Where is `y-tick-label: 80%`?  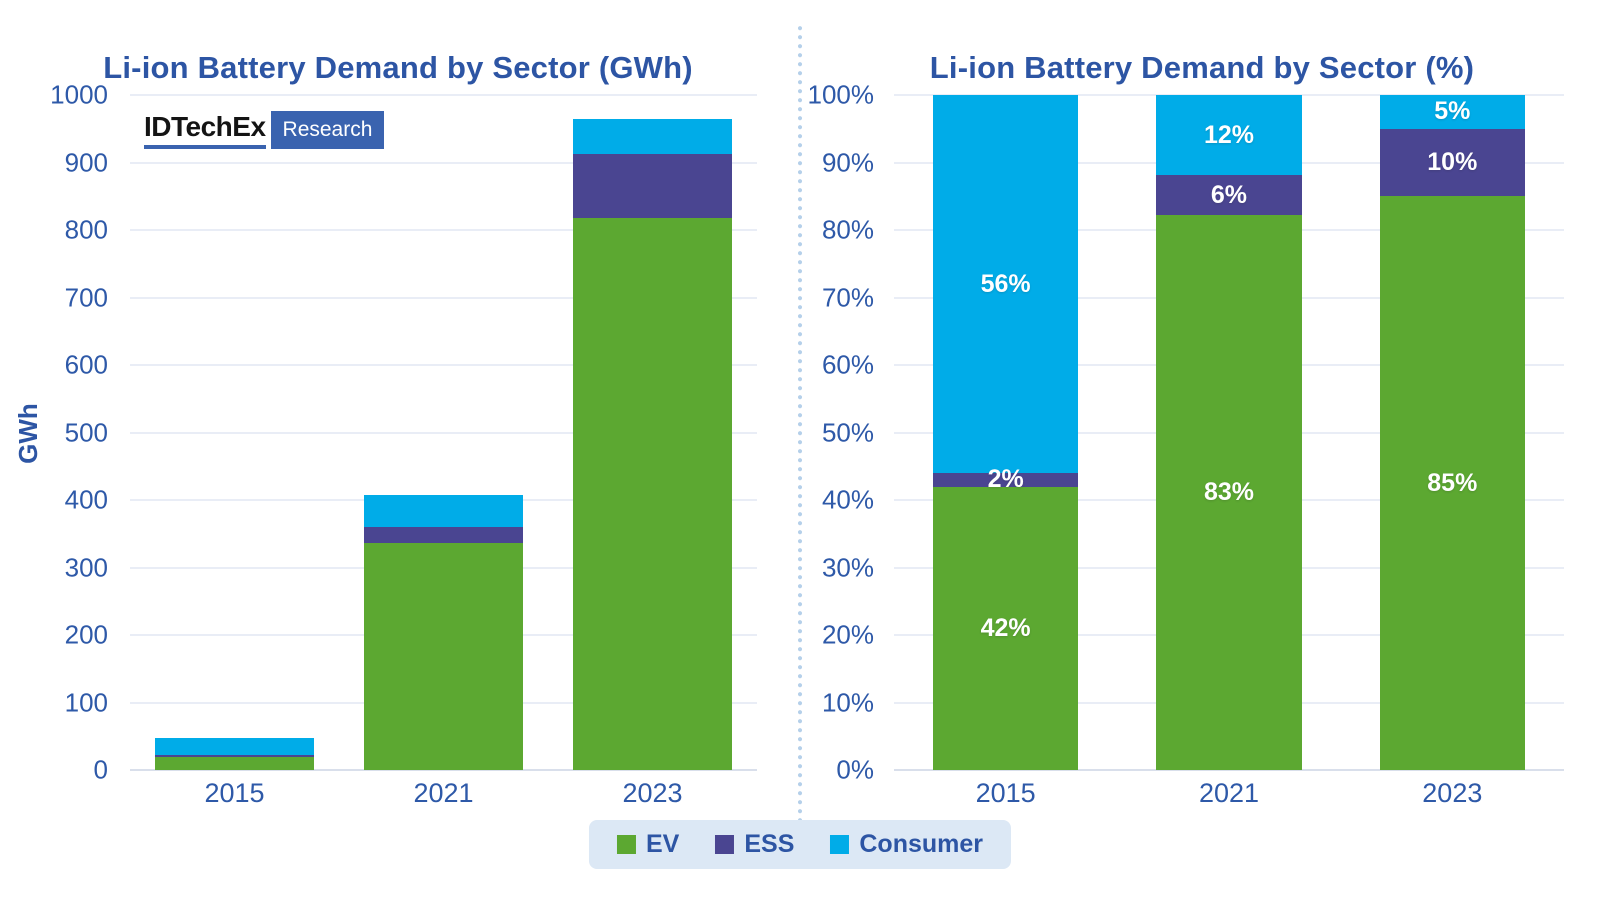 y-tick-label: 80% is located at coordinates (847, 229).